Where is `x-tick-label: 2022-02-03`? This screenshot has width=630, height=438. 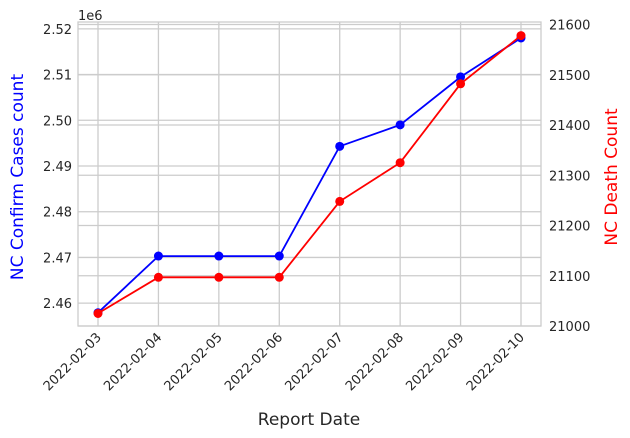 x-tick-label: 2022-02-03 is located at coordinates (73, 362).